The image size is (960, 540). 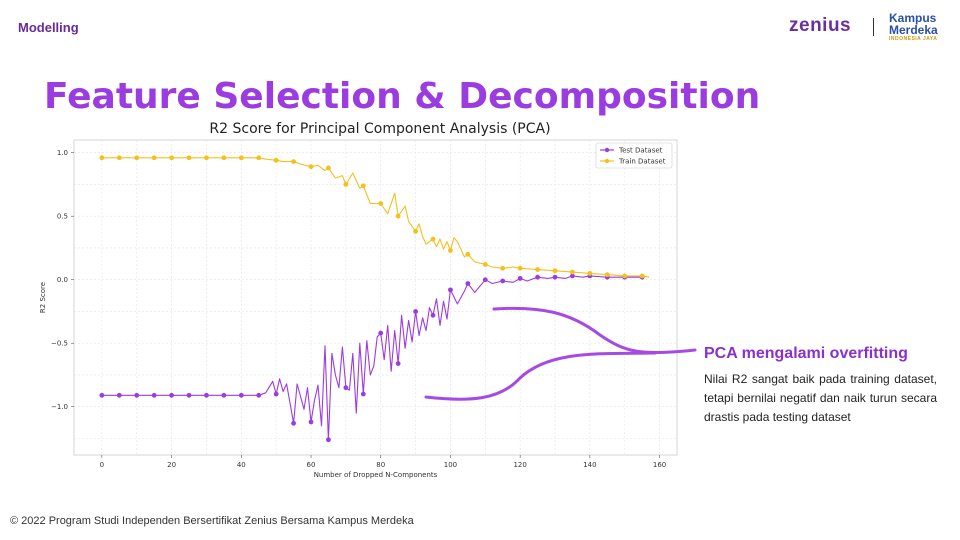 I want to click on x-tick-label: 100, so click(x=450, y=465).